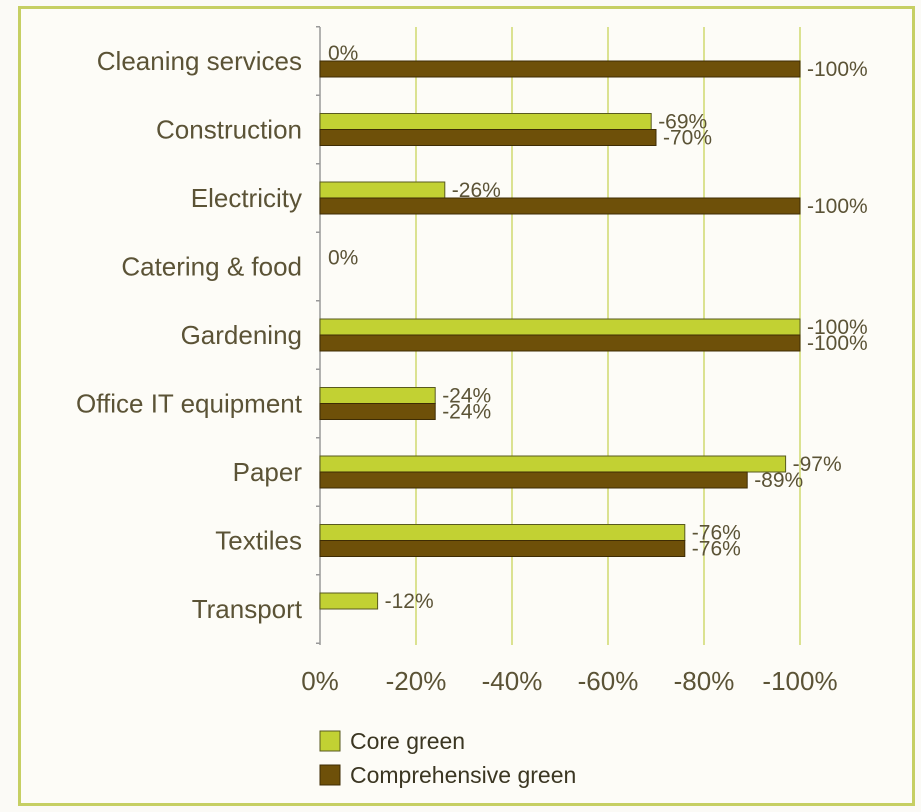  I want to click on comprehensive-green-value-label: -24%, so click(466, 412).